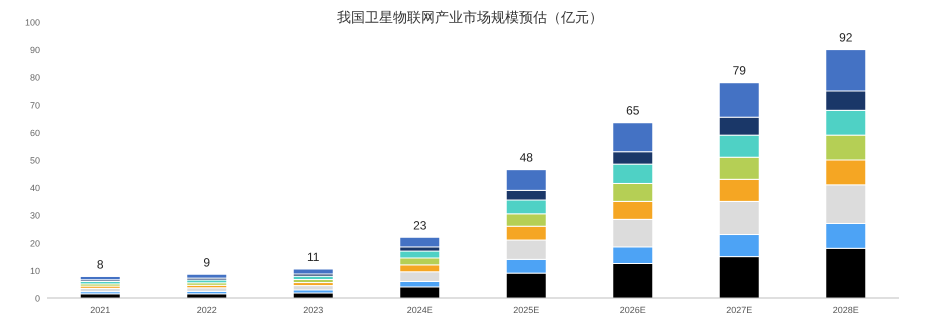  What do you see at coordinates (526, 310) in the screenshot?
I see `x-tick-label: 2025E` at bounding box center [526, 310].